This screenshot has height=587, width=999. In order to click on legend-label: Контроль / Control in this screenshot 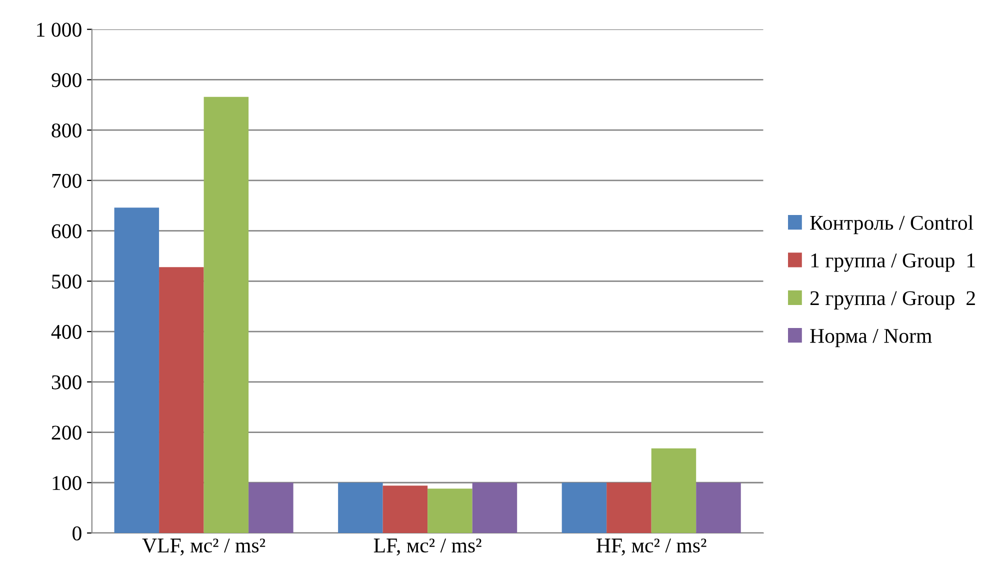, I will do `click(892, 224)`.